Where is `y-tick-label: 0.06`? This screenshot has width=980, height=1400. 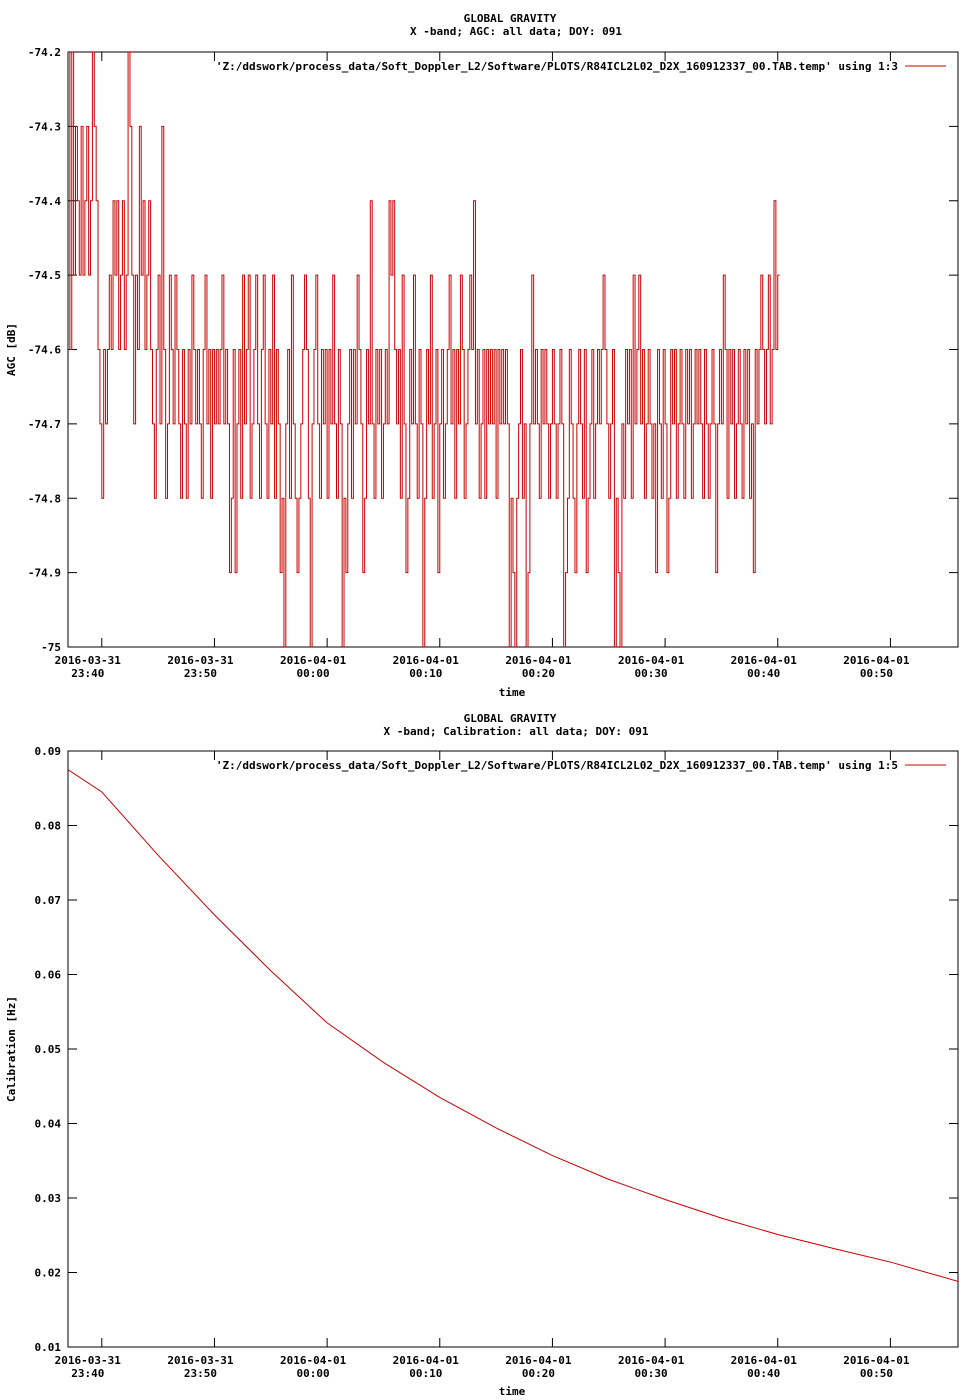 y-tick-label: 0.06 is located at coordinates (48, 975).